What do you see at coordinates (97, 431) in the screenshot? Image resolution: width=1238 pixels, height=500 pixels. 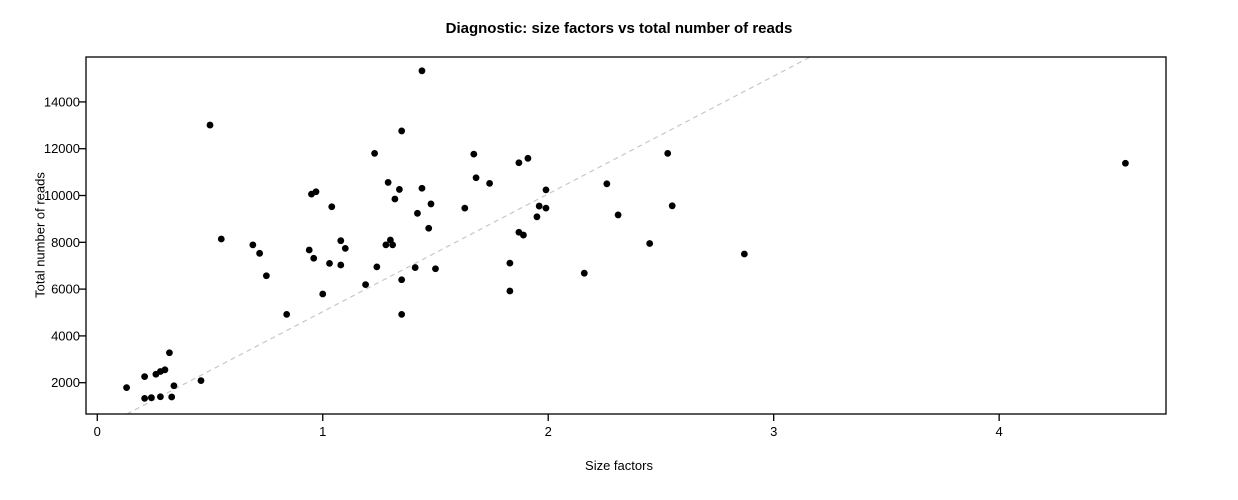 I see `x-tick-label: 0` at bounding box center [97, 431].